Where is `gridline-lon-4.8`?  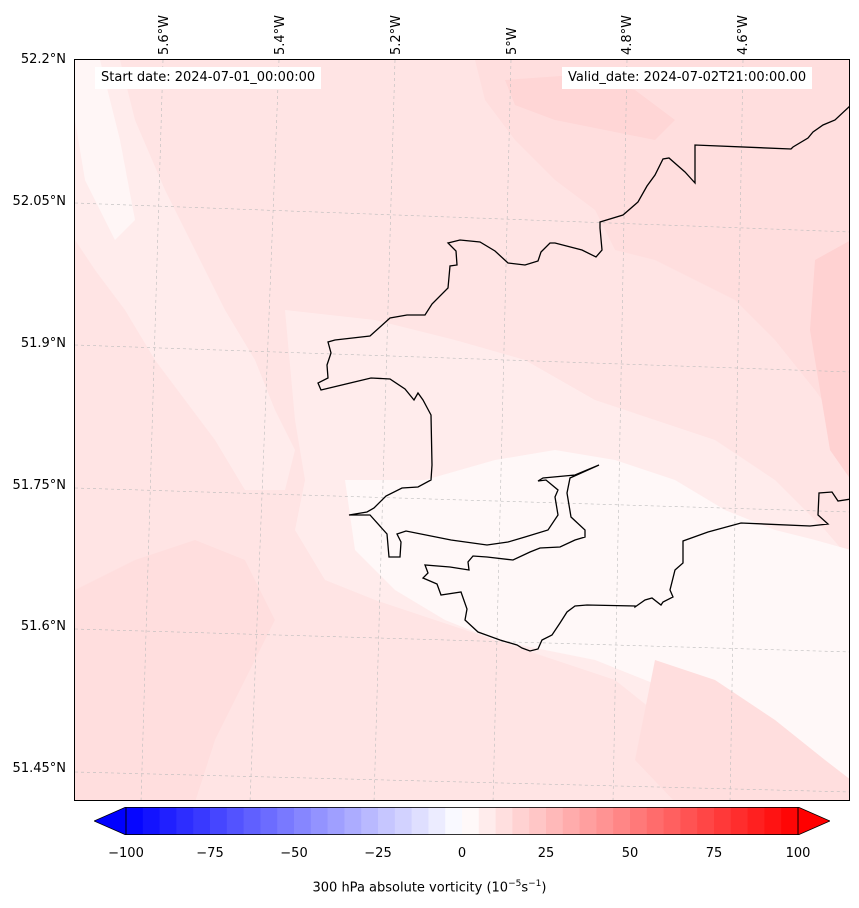
gridline-lon-4.8 is located at coordinates (620, 430).